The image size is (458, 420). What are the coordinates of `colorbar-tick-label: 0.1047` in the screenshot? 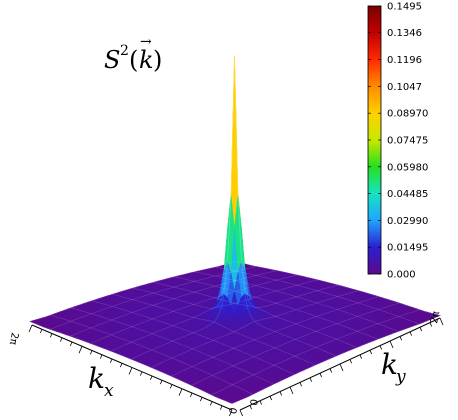 It's located at (404, 87).